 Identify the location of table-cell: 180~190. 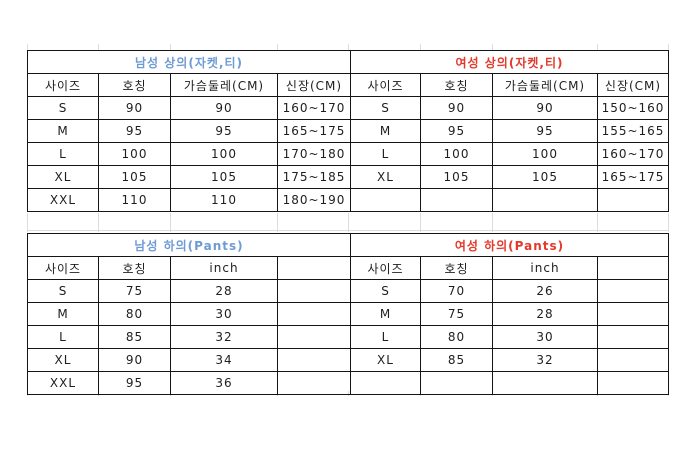
(314, 200).